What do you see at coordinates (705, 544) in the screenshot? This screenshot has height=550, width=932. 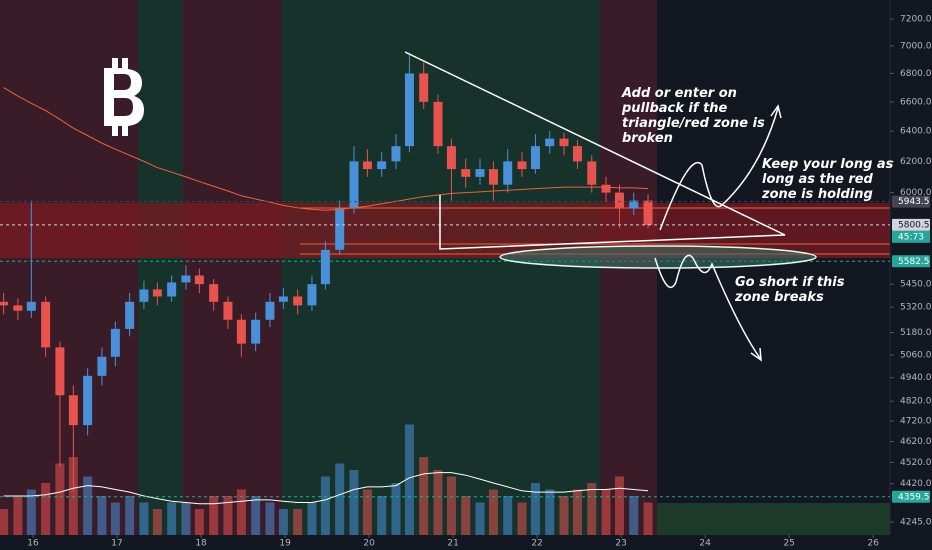 I see `x-tick-label: 24` at bounding box center [705, 544].